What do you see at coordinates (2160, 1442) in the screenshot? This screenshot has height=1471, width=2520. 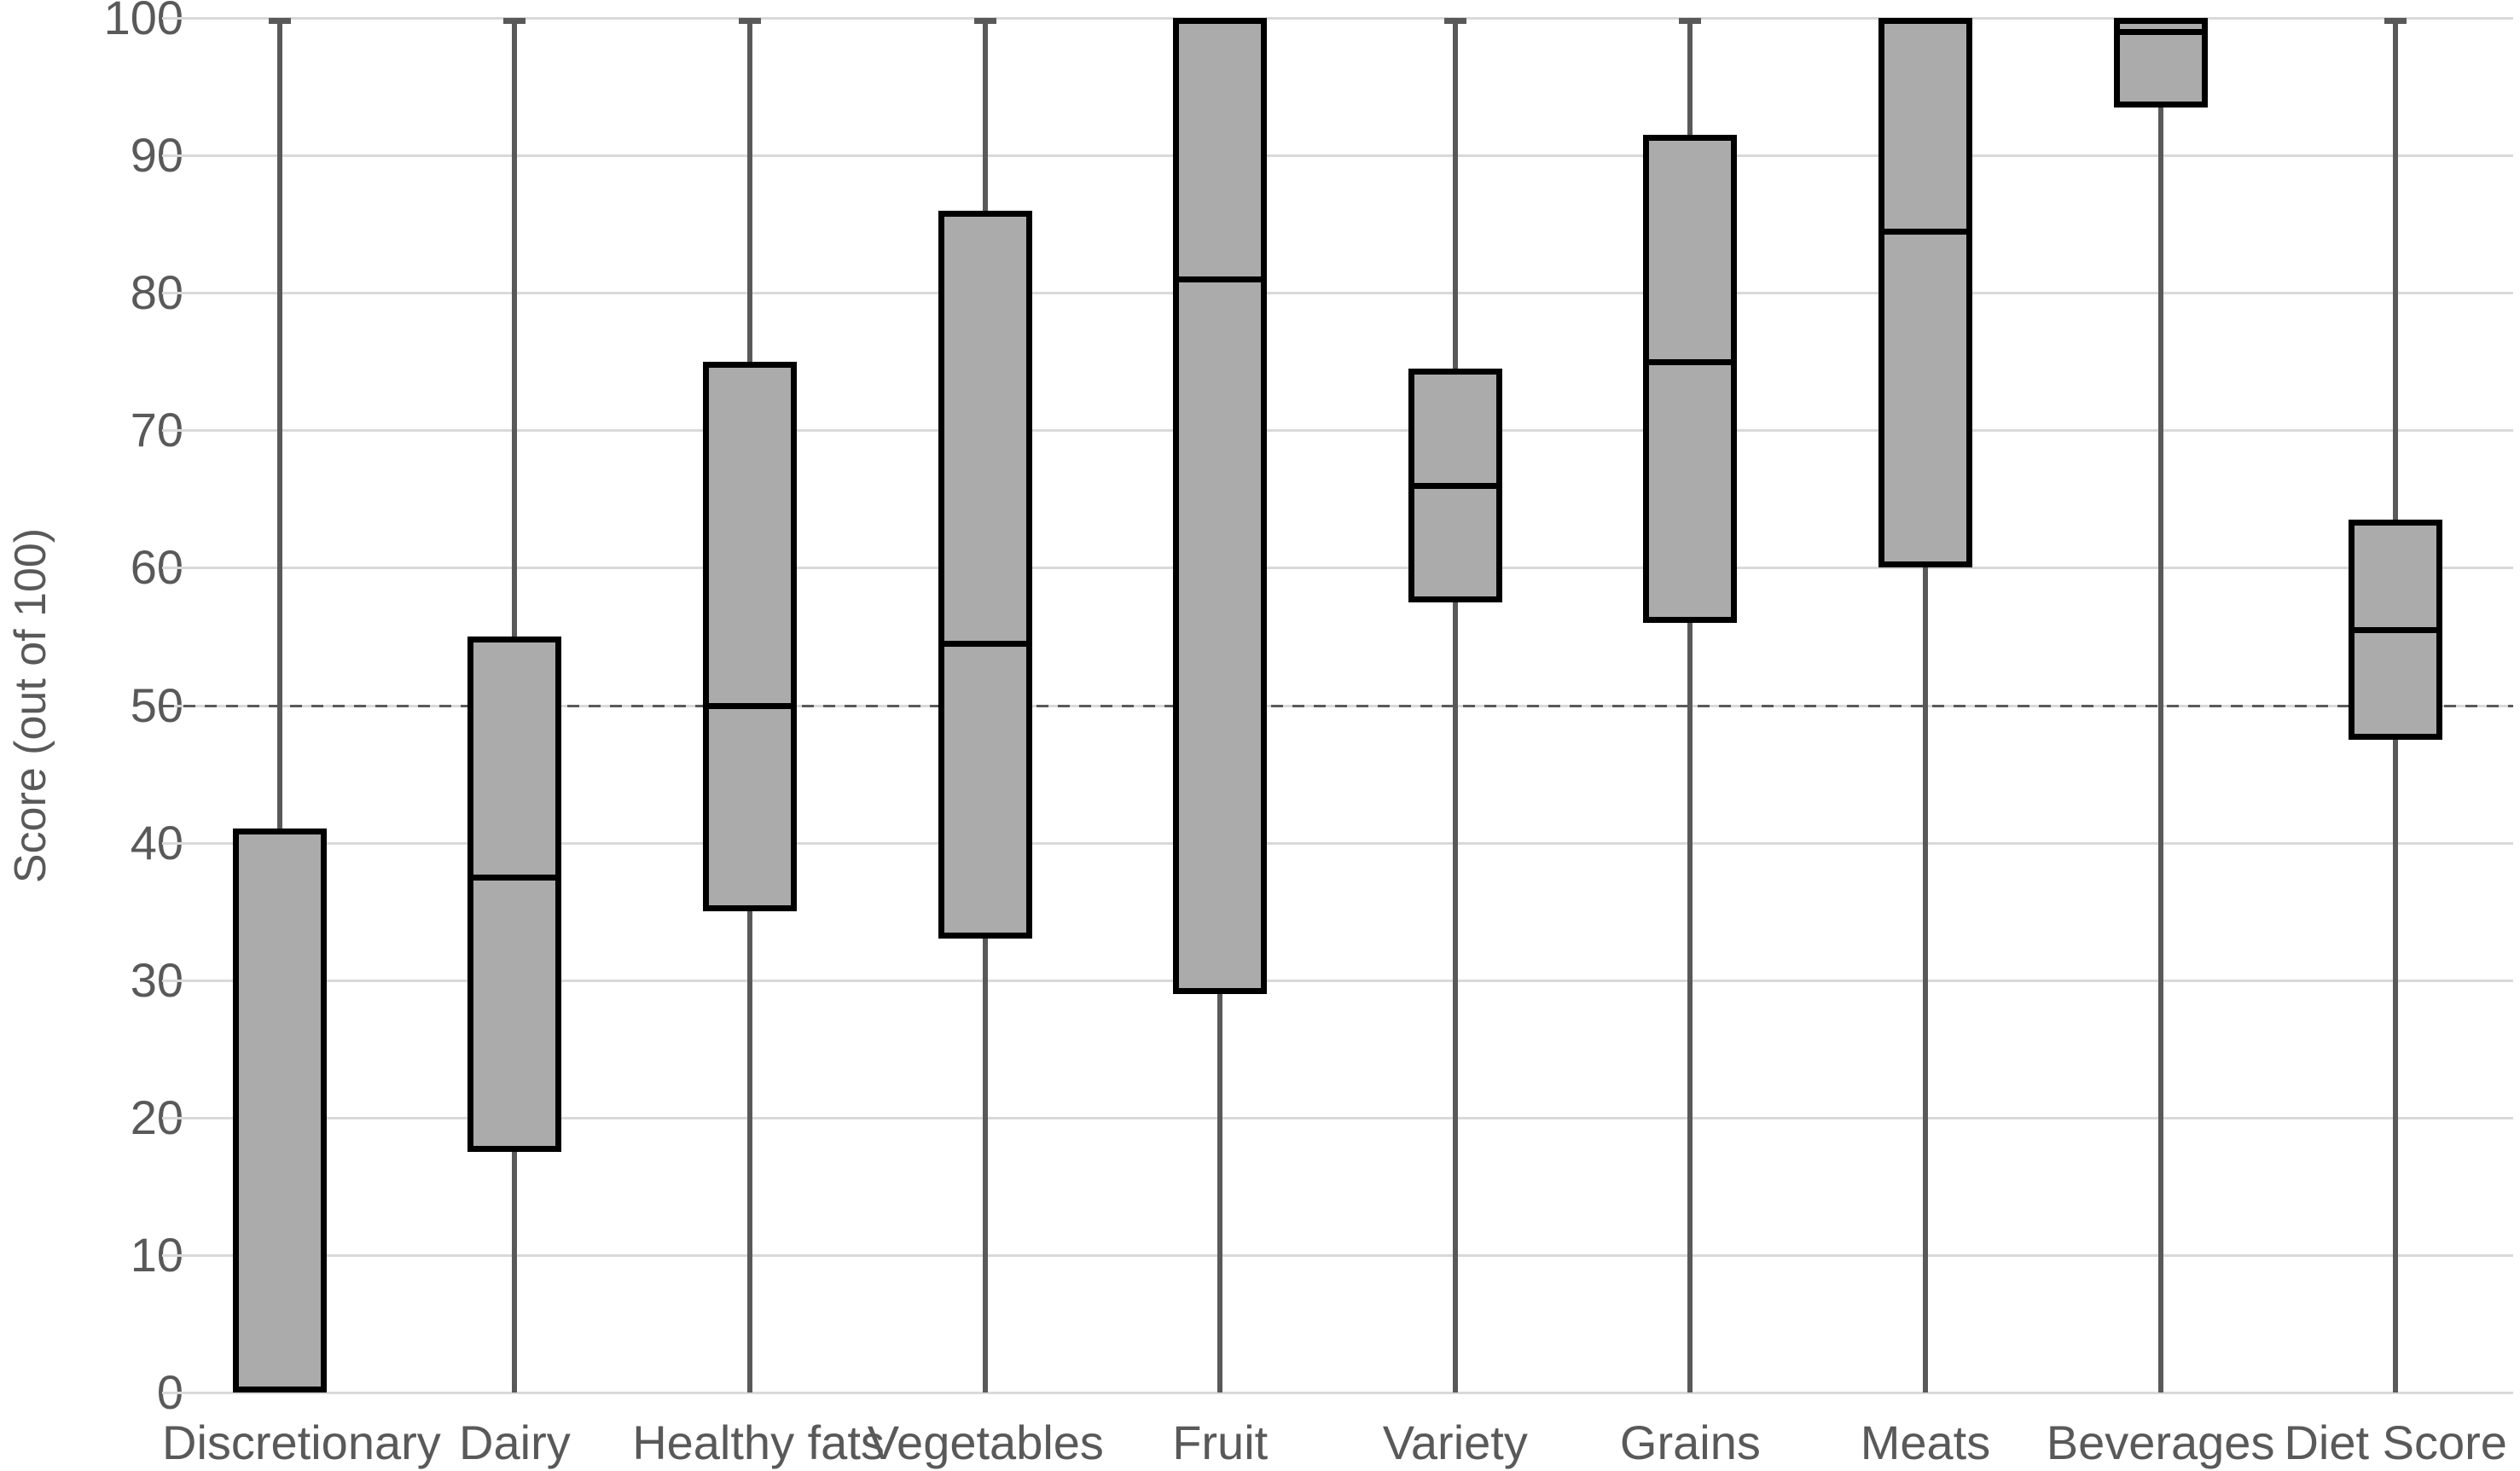 I see `category-label: Beverages` at bounding box center [2160, 1442].